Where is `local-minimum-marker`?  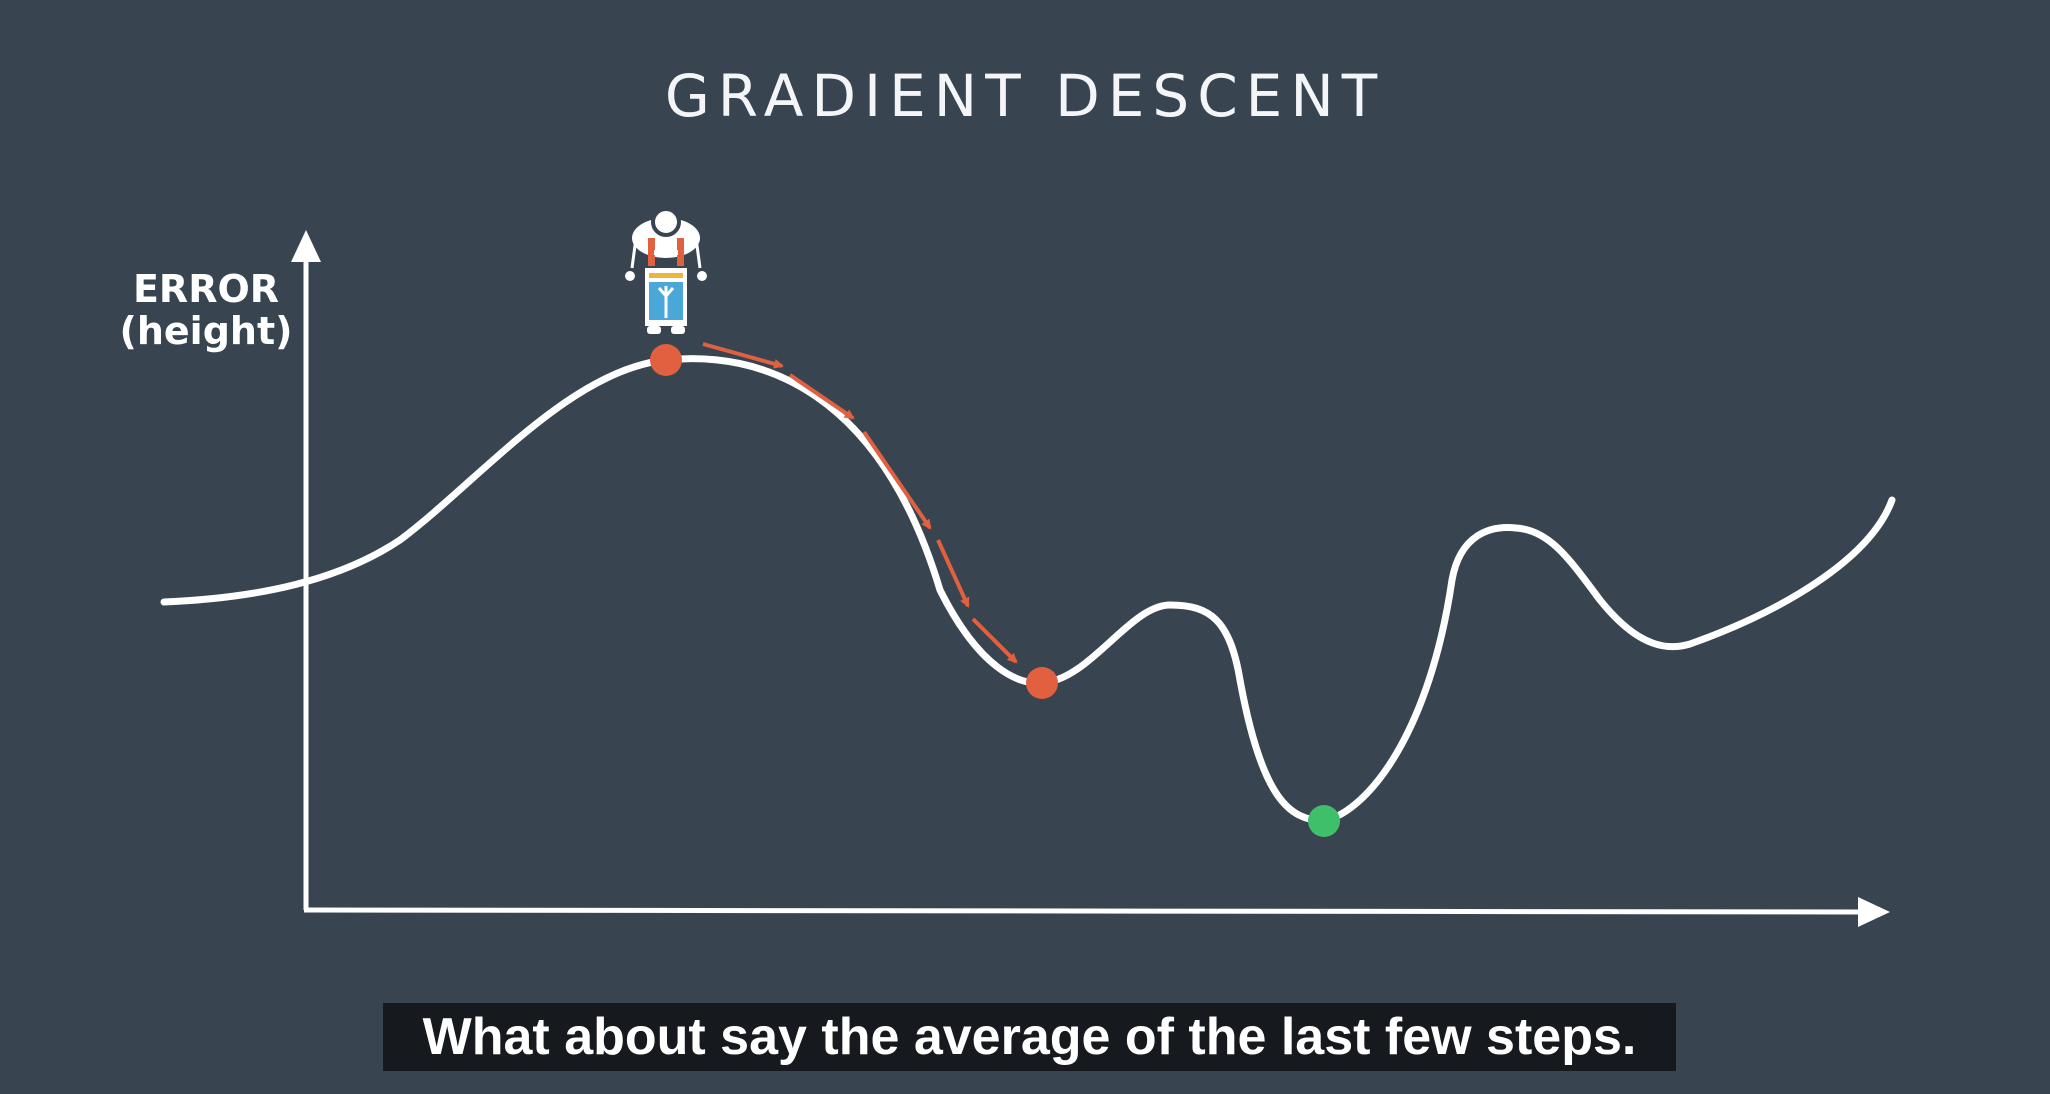
local-minimum-marker is located at coordinates (1042, 683).